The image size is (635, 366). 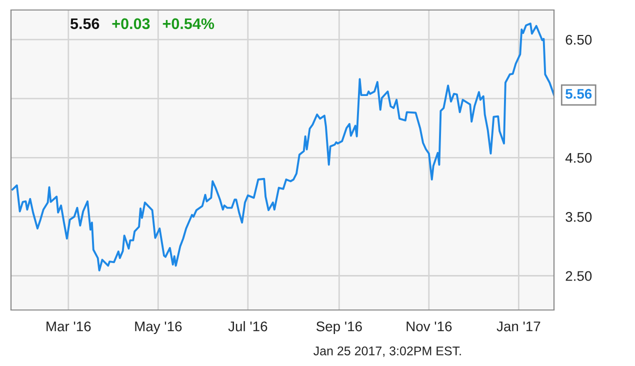 I want to click on x-tick-label: May '16, so click(x=158, y=327).